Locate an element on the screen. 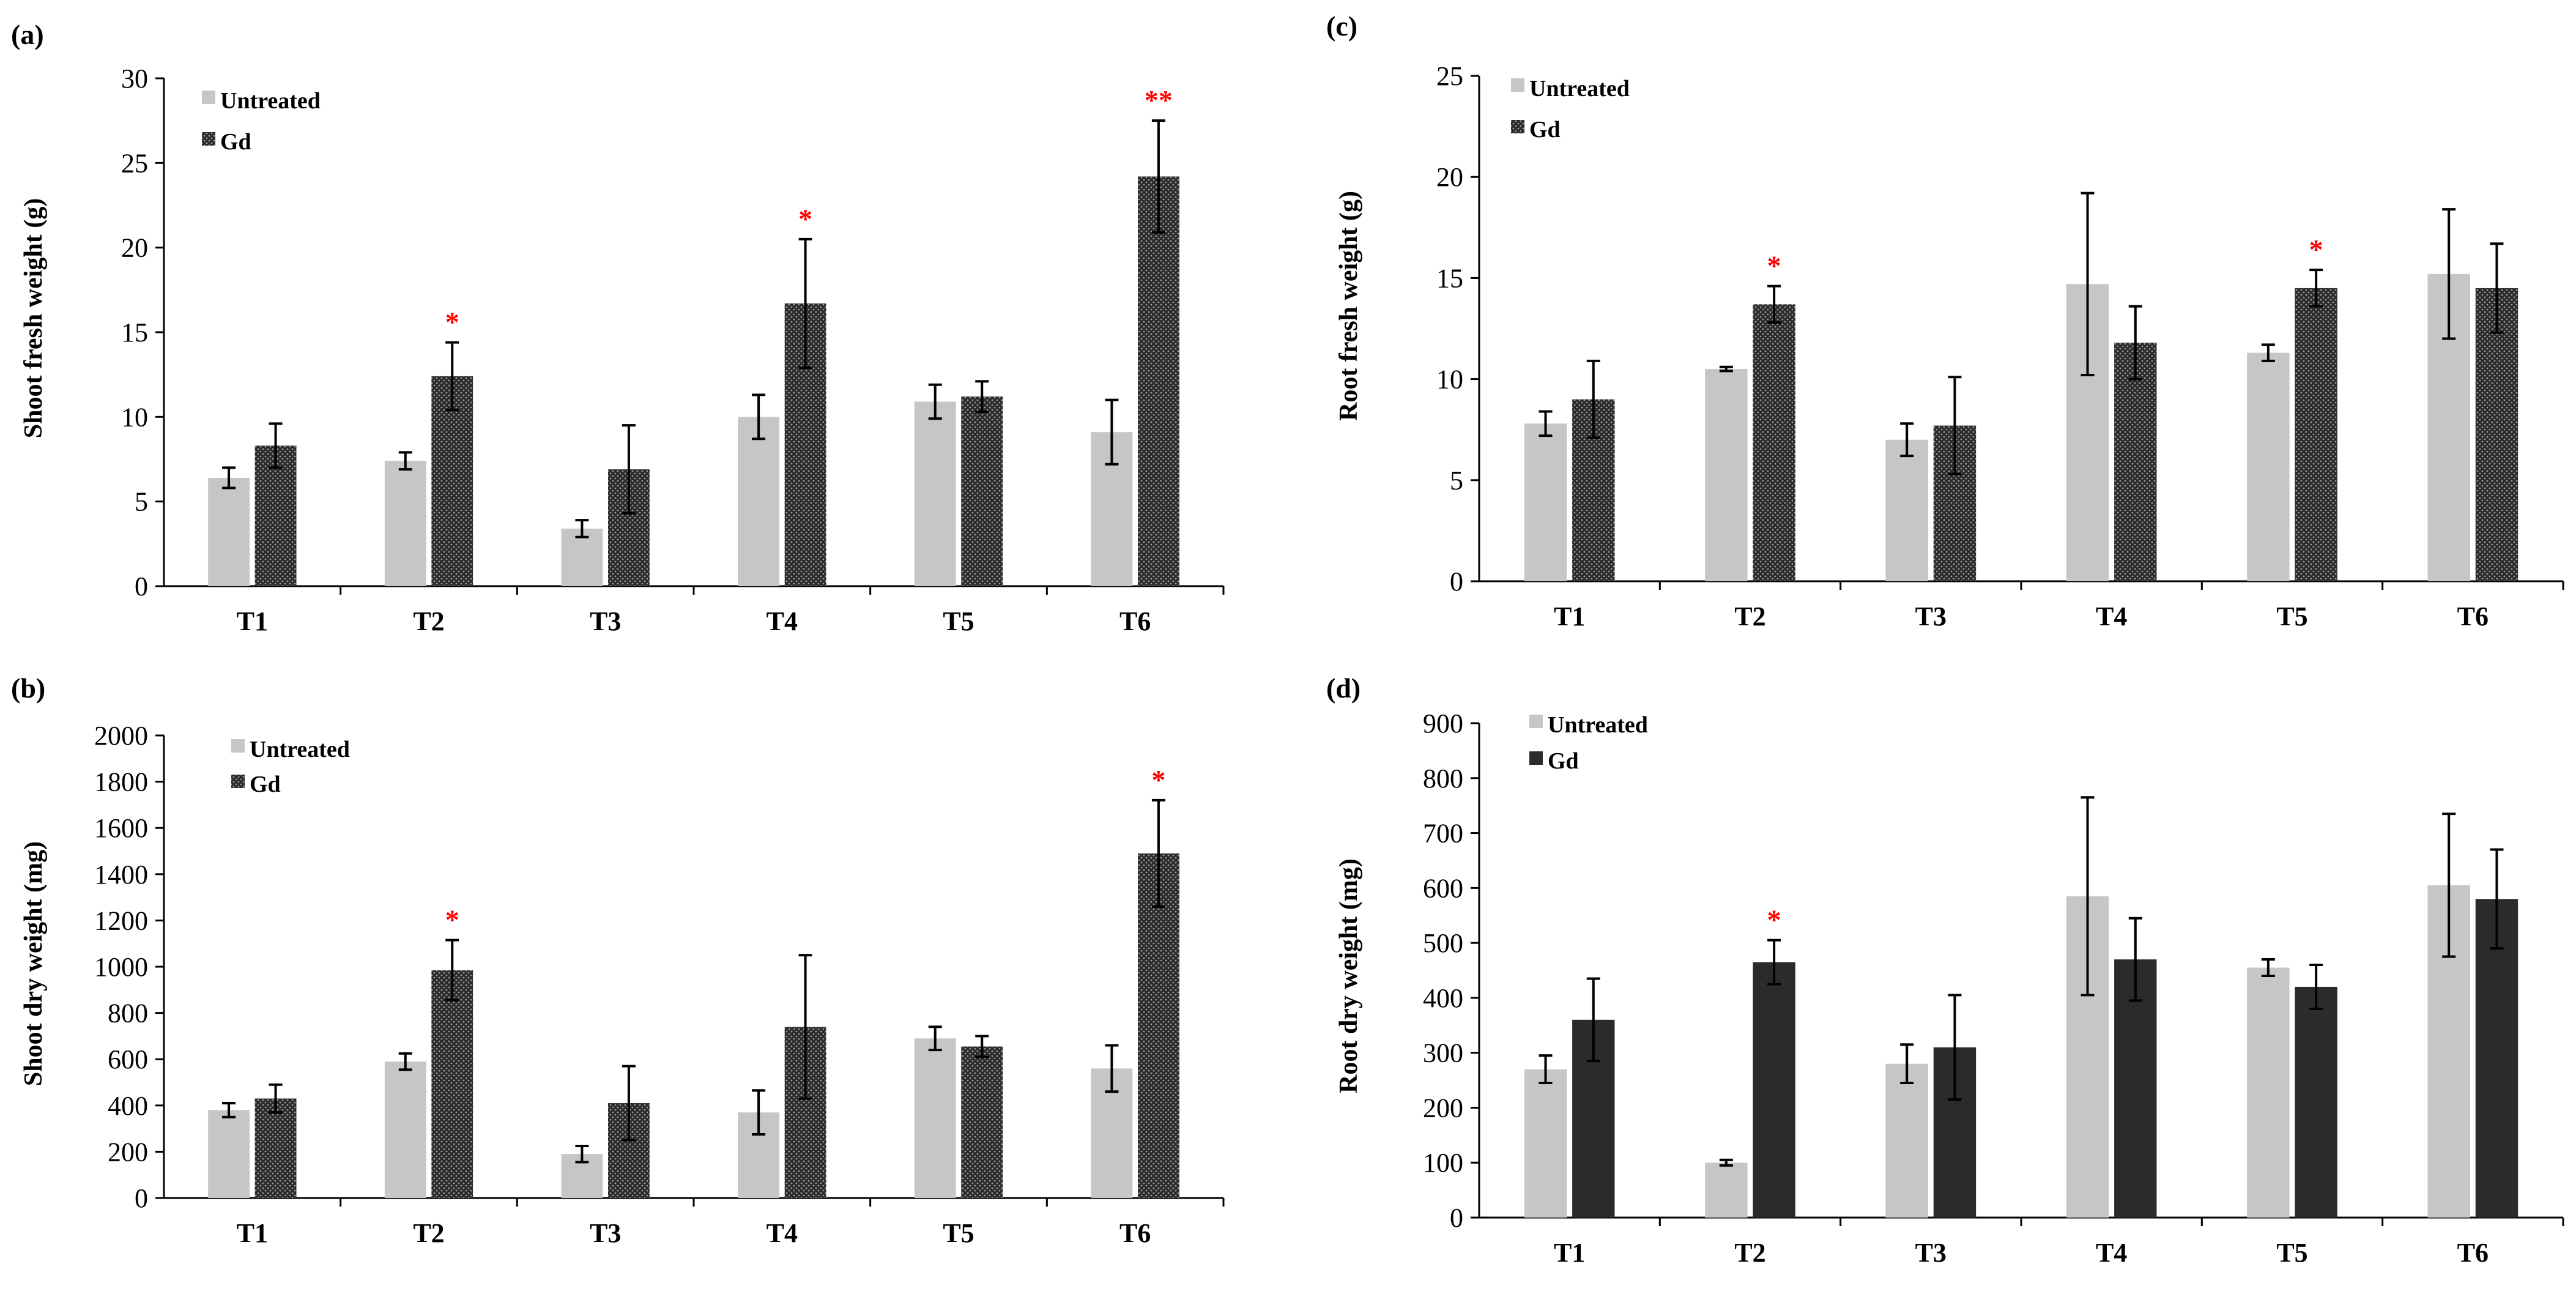  panel-letter-b: (b) is located at coordinates (28, 688).